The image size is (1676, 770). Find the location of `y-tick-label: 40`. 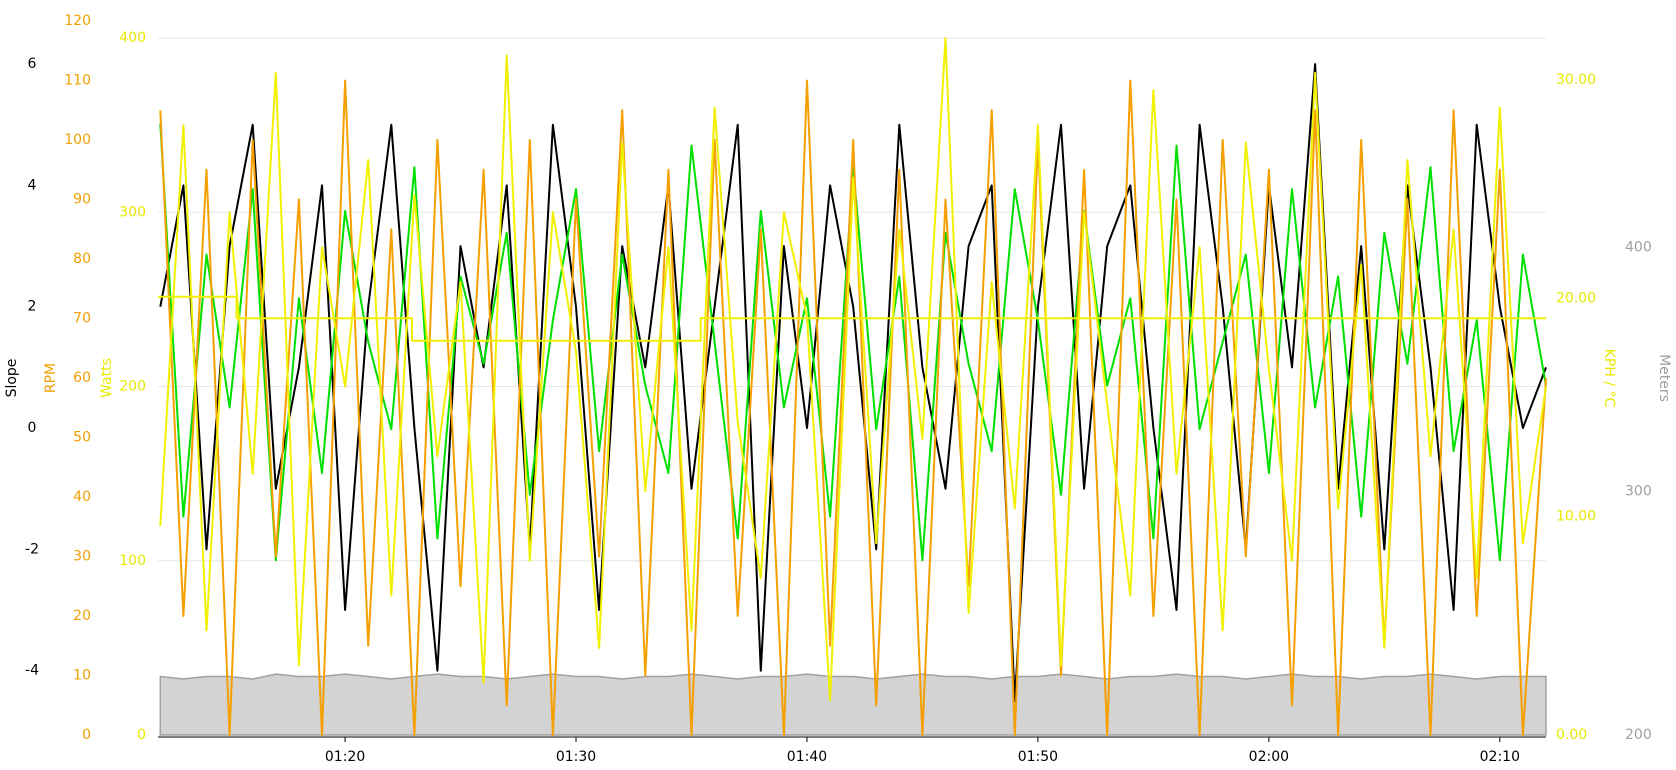

y-tick-label: 40 is located at coordinates (82, 497).